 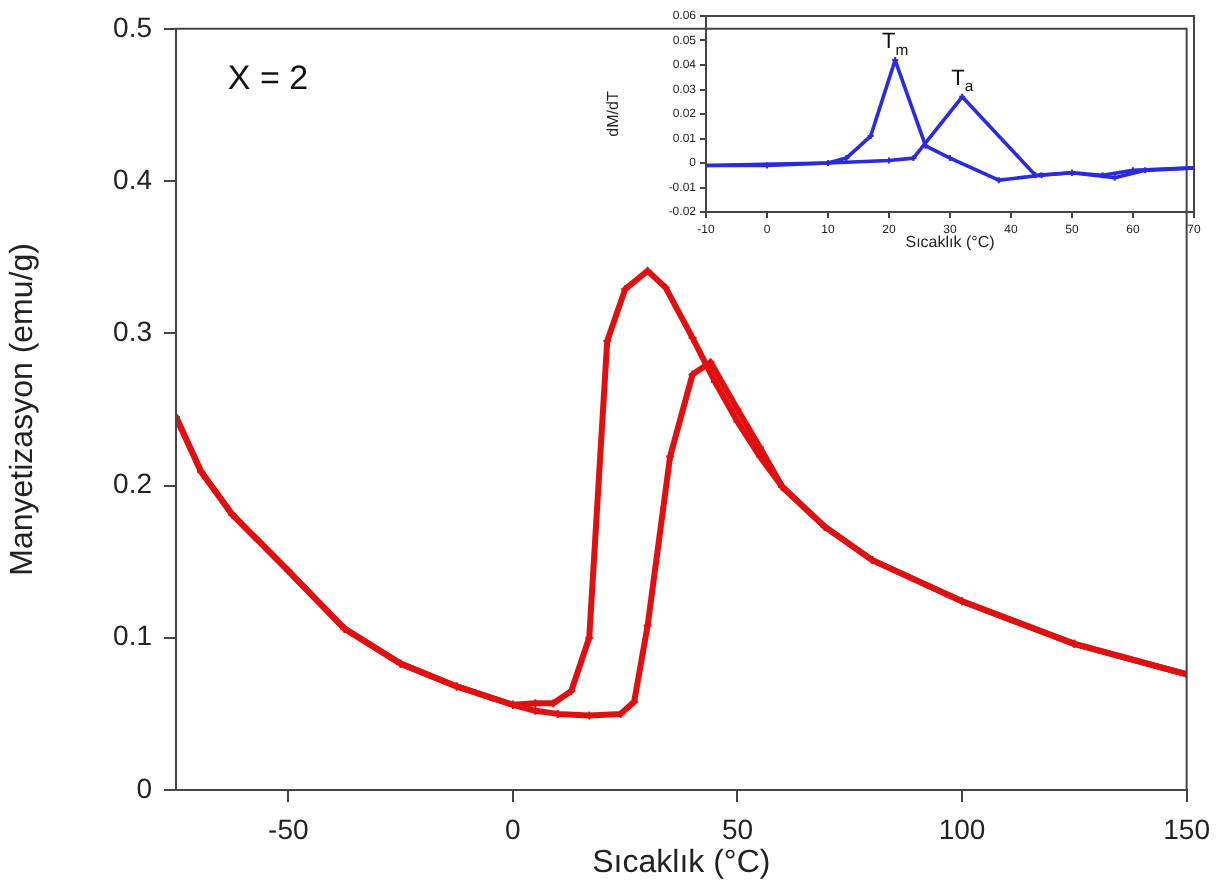 What do you see at coordinates (513, 828) in the screenshot?
I see `x-tick-label: 0` at bounding box center [513, 828].